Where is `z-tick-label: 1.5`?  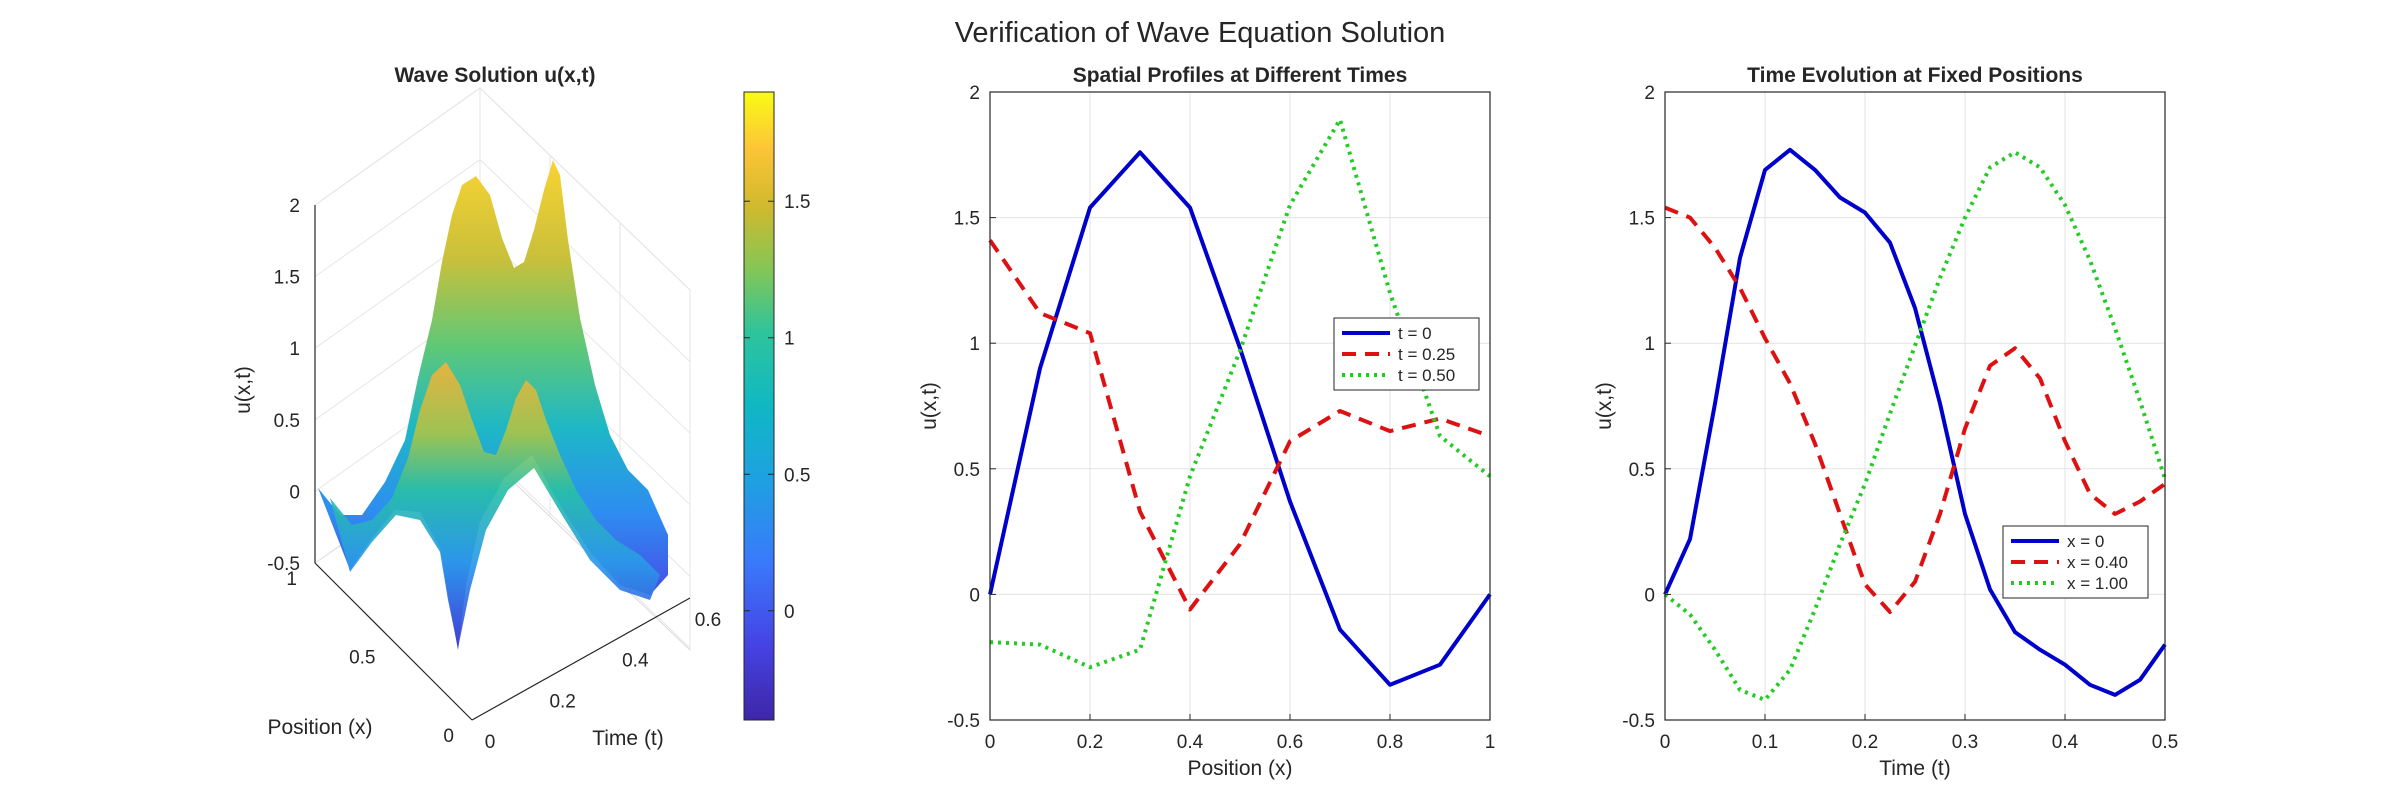
z-tick-label: 1.5 is located at coordinates (287, 278).